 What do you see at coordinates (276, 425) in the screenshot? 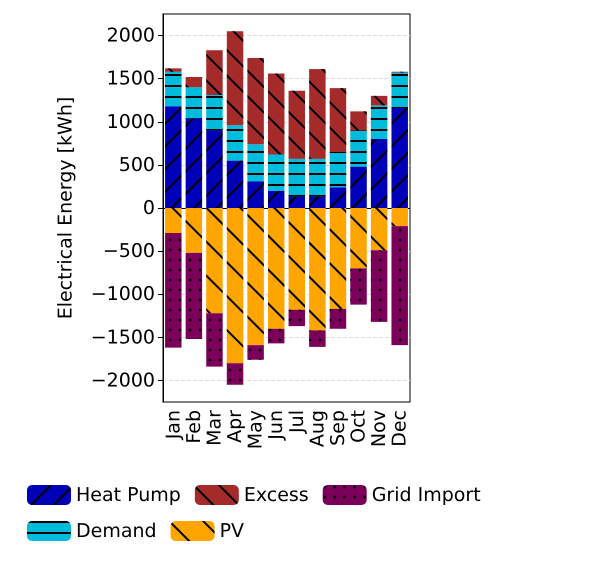
I see `x-tick-label: Jun` at bounding box center [276, 425].